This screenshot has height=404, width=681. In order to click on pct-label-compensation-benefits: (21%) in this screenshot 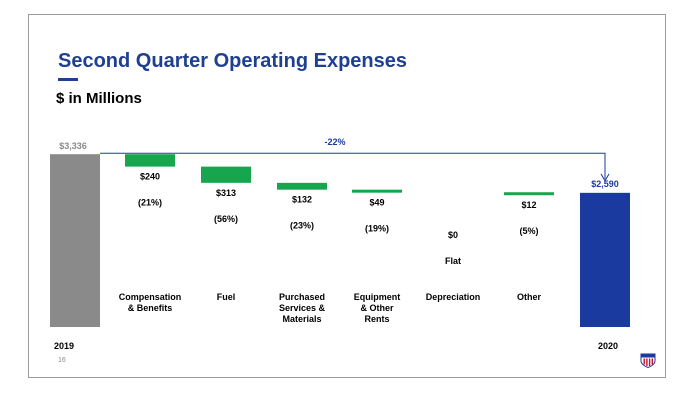, I will do `click(150, 203)`.